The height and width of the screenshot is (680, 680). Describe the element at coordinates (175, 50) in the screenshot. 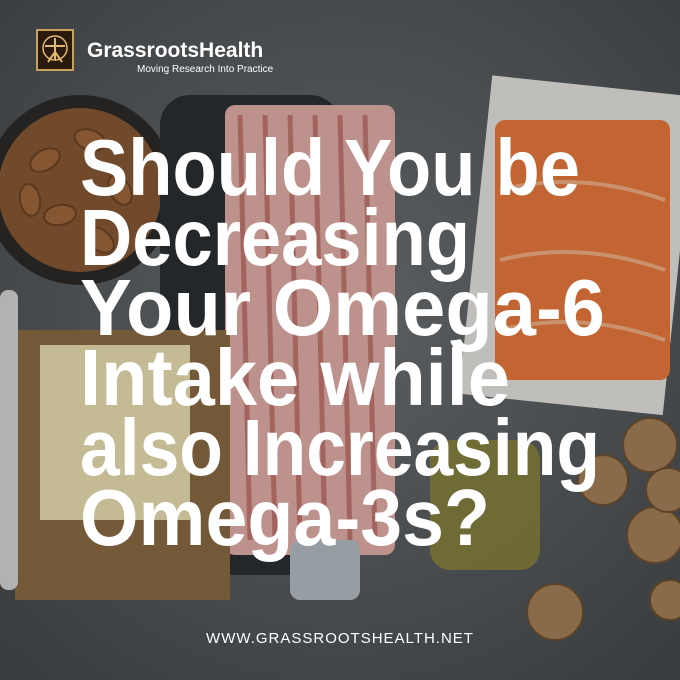

I see `logo-name: GrassrootsHealth` at that location.